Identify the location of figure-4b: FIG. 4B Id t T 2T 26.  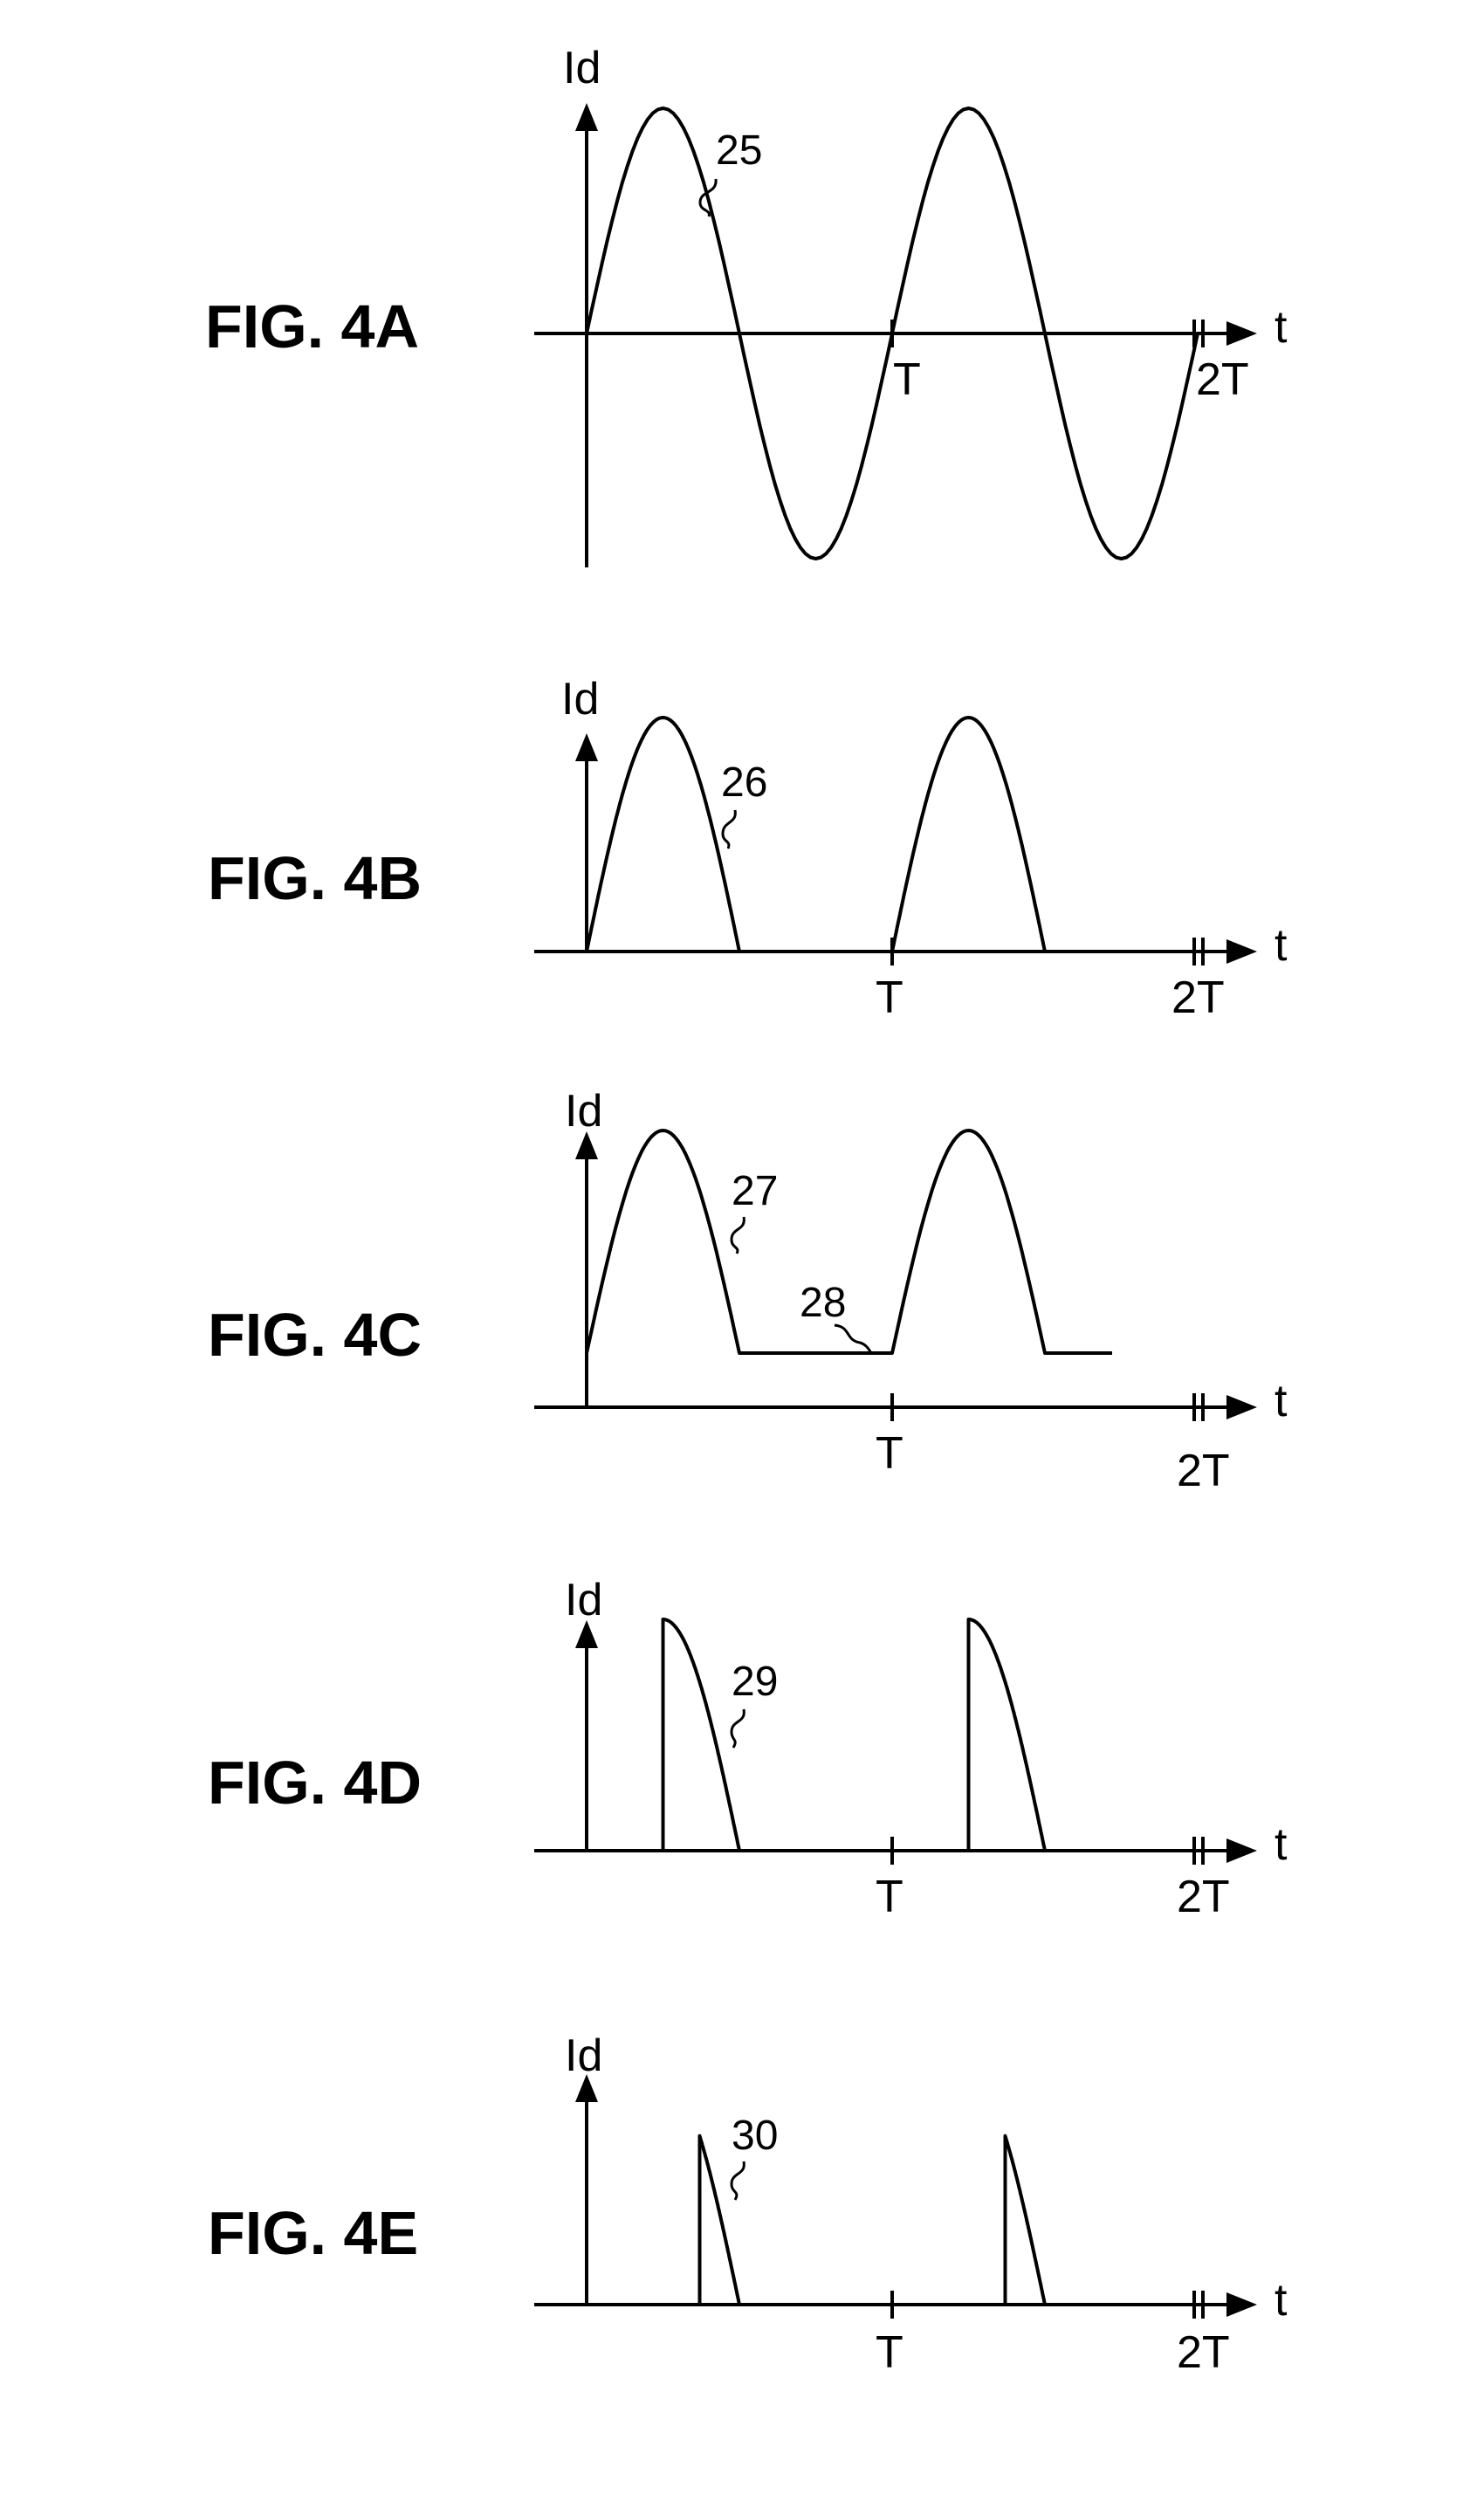
(748, 848).